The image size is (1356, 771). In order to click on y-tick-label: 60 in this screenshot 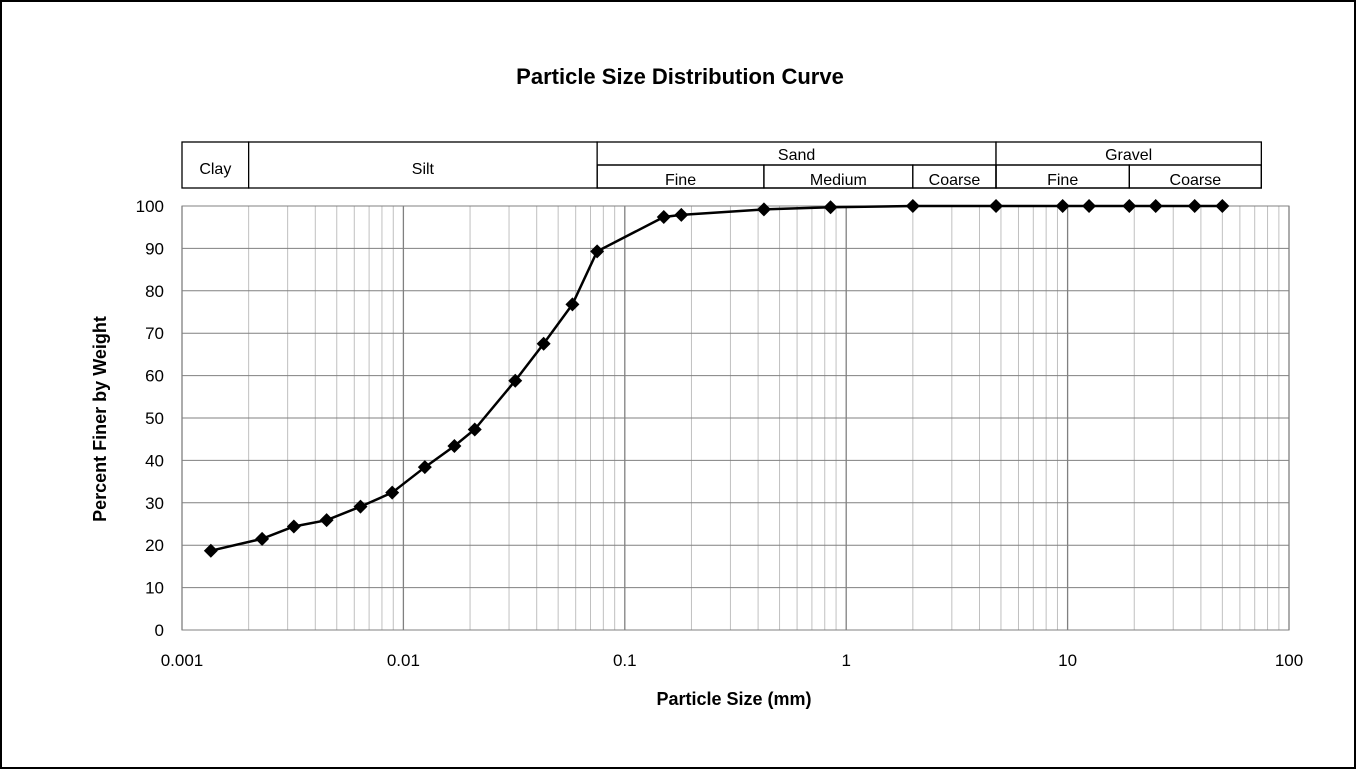, I will do `click(154, 376)`.